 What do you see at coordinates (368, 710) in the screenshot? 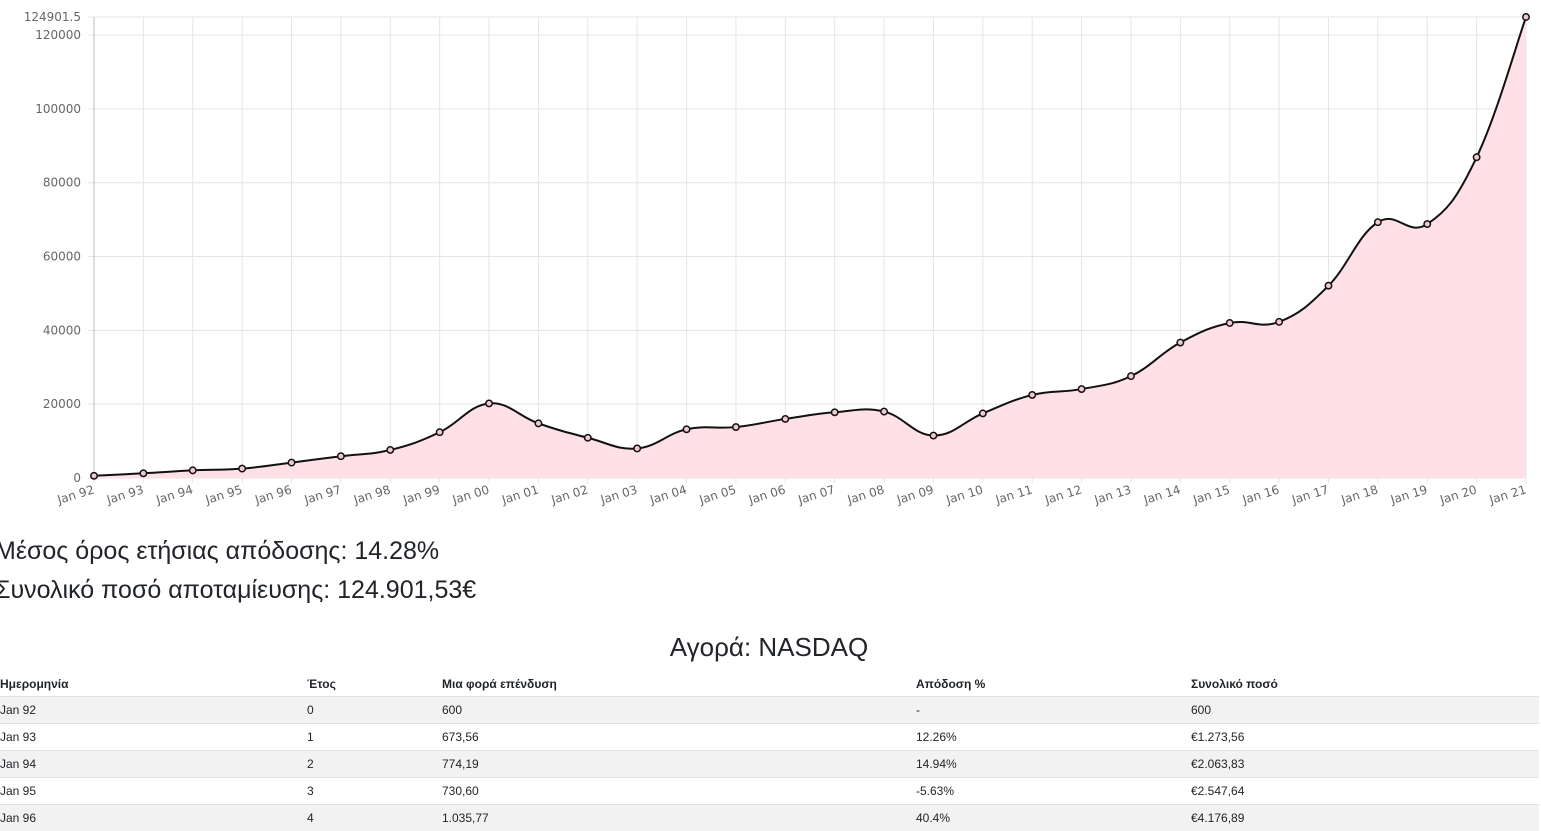
I see `cell-year: 0` at bounding box center [368, 710].